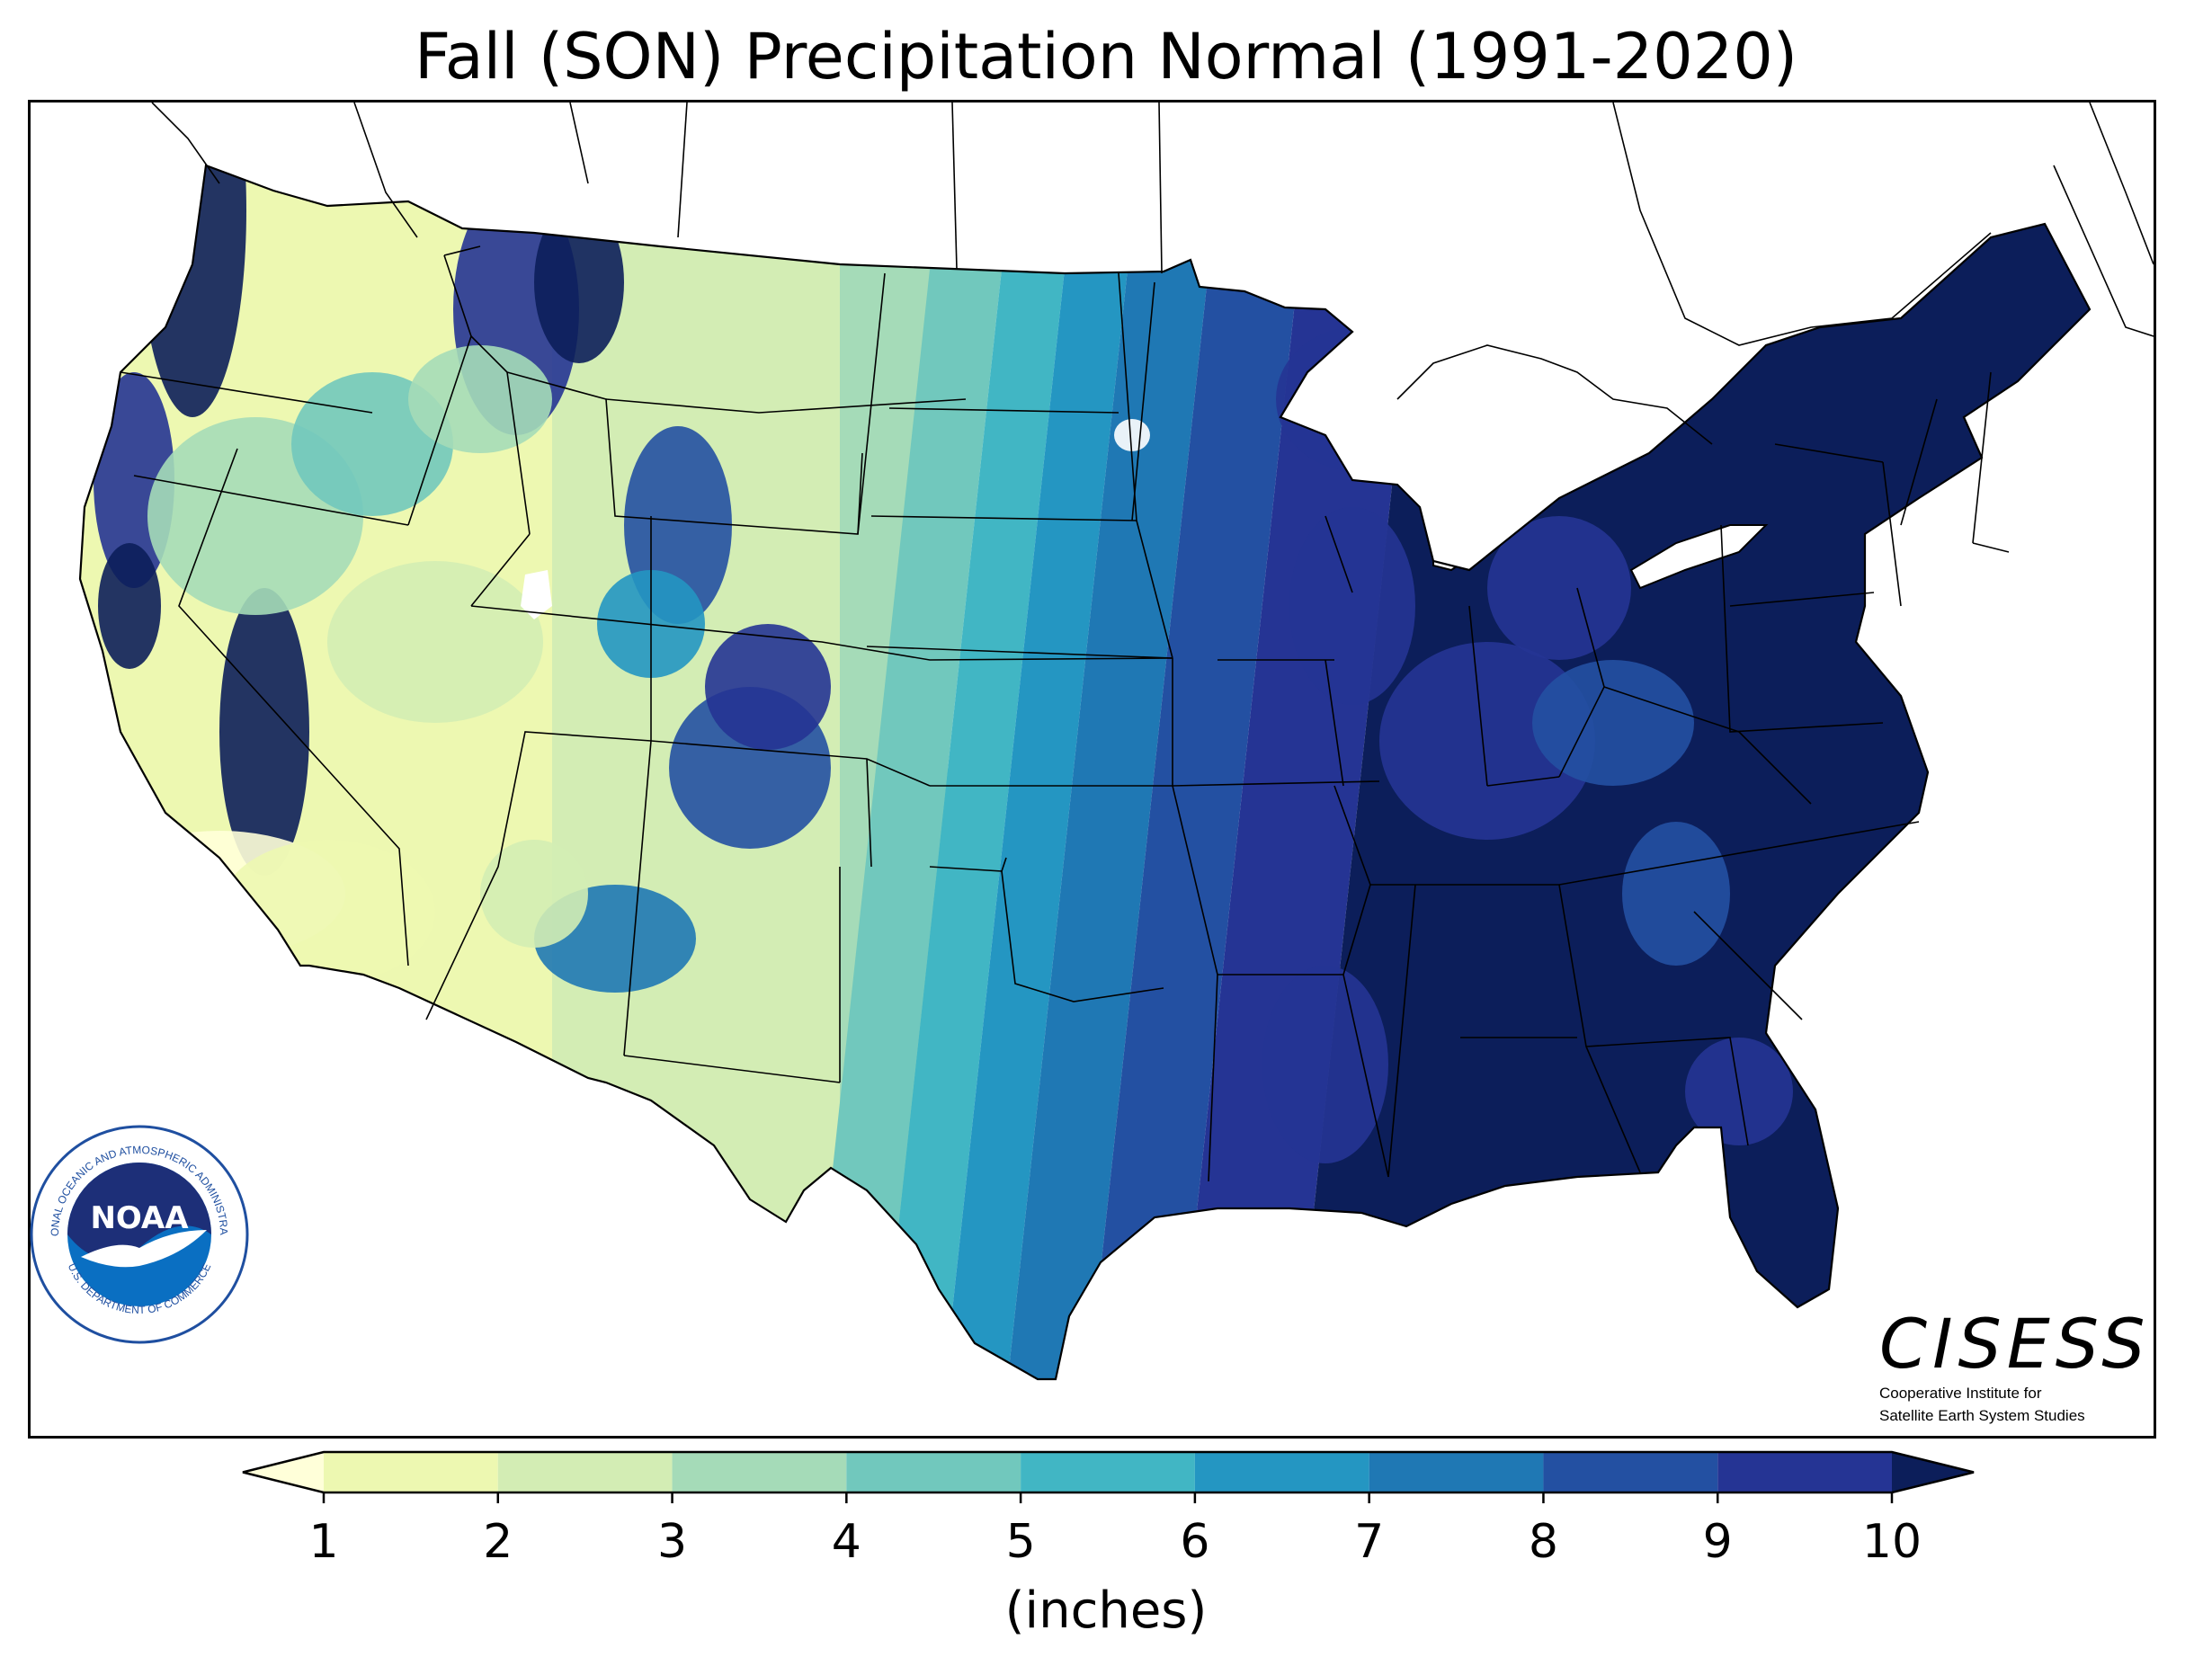  I want to click on colorbar-tick-label: 3, so click(672, 1542).